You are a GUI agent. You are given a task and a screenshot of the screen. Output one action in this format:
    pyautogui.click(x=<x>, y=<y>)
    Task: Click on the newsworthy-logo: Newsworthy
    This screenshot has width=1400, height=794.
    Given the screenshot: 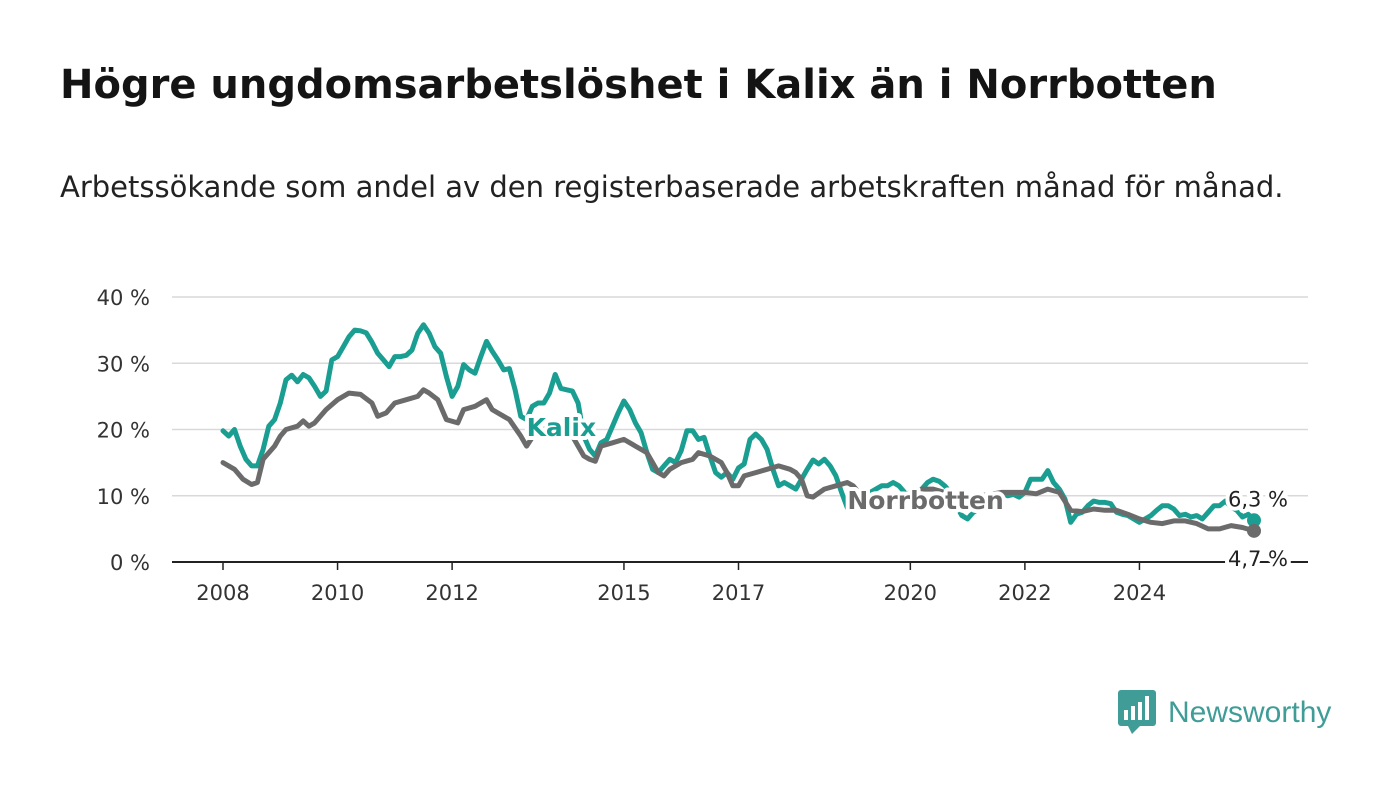 What is the action you would take?
    pyautogui.click(x=1224, y=713)
    